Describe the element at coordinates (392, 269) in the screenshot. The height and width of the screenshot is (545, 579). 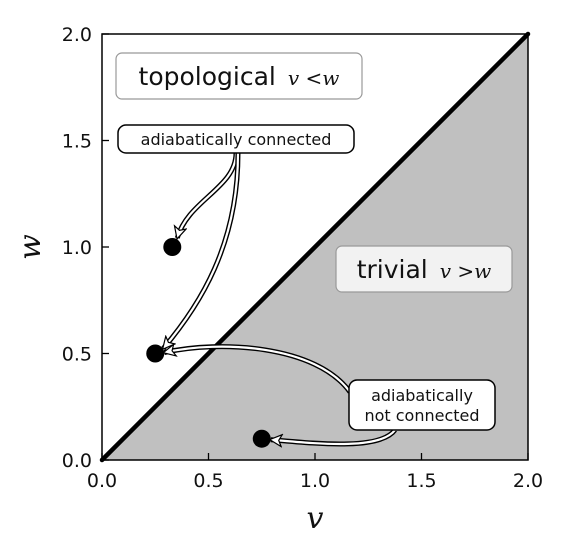
I see `trivial-label-word: trivial` at that location.